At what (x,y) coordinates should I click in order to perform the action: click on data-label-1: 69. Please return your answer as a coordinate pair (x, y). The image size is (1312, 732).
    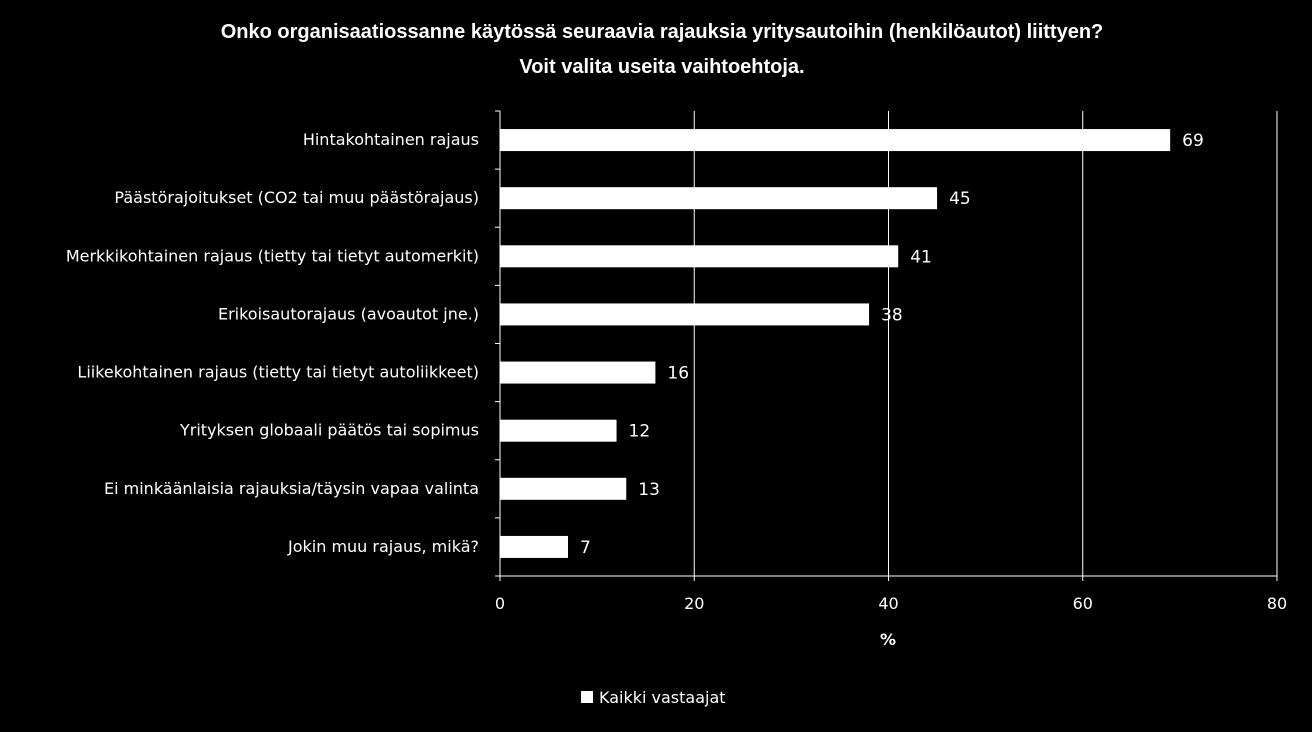
    Looking at the image, I should click on (1193, 141).